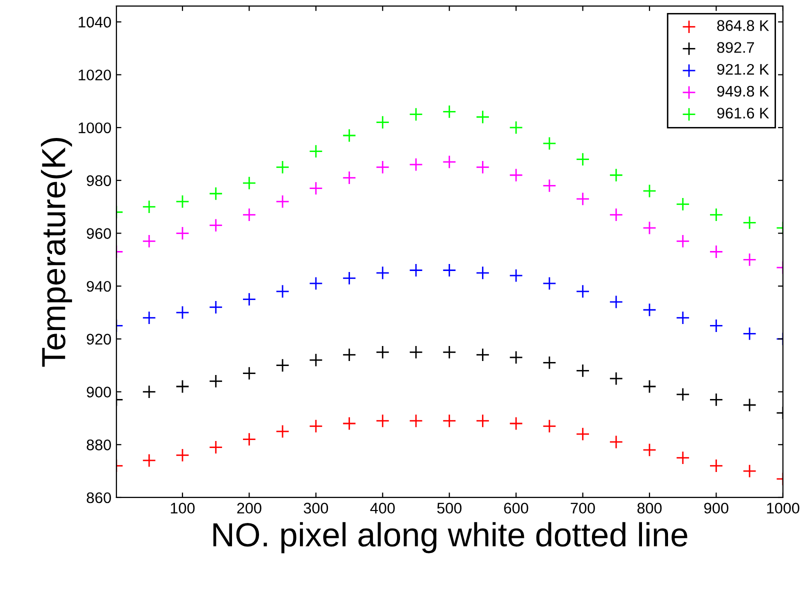 Image resolution: width=803 pixels, height=603 pixels. What do you see at coordinates (98, 445) in the screenshot?
I see `y-tick-label: 880` at bounding box center [98, 445].